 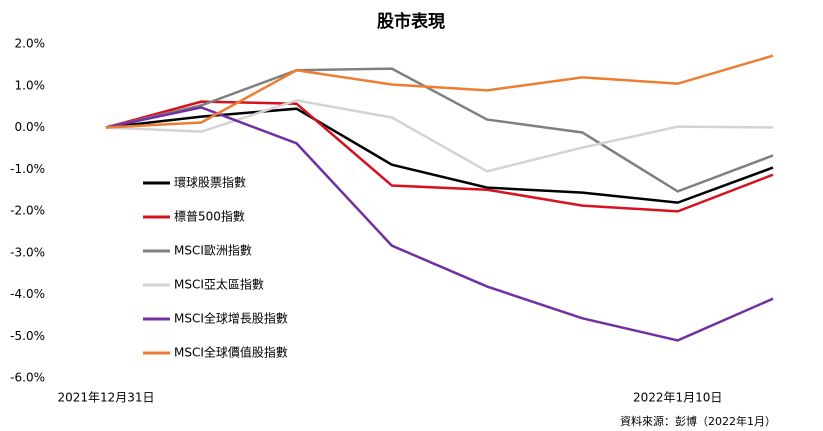 I want to click on y-tick-label: -6.0%, so click(x=27, y=378).